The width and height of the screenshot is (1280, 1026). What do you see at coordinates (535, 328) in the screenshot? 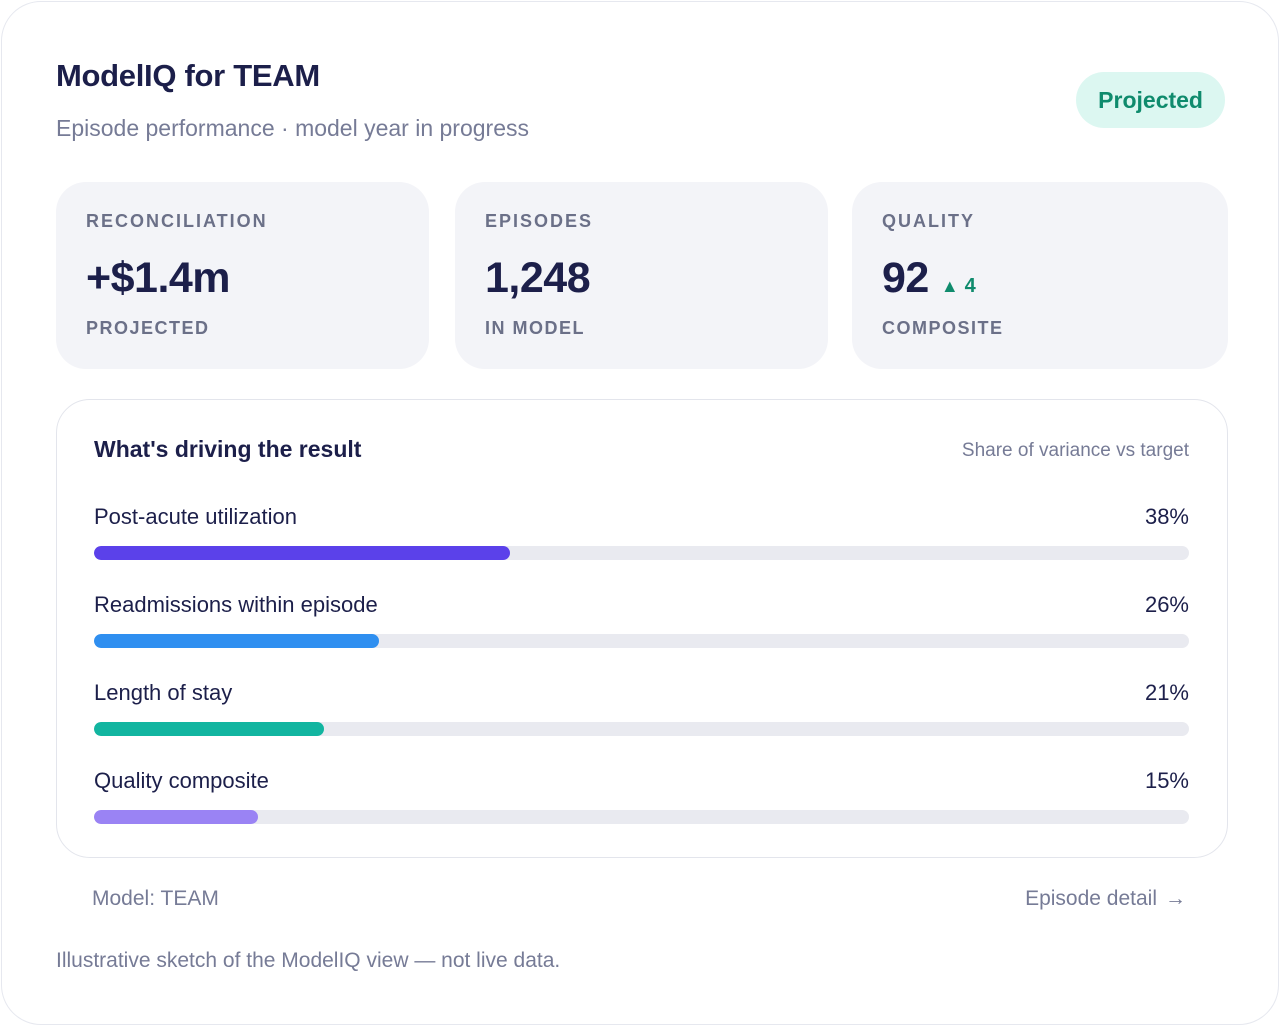
I see `kpi-foot: IN MODEL` at bounding box center [535, 328].